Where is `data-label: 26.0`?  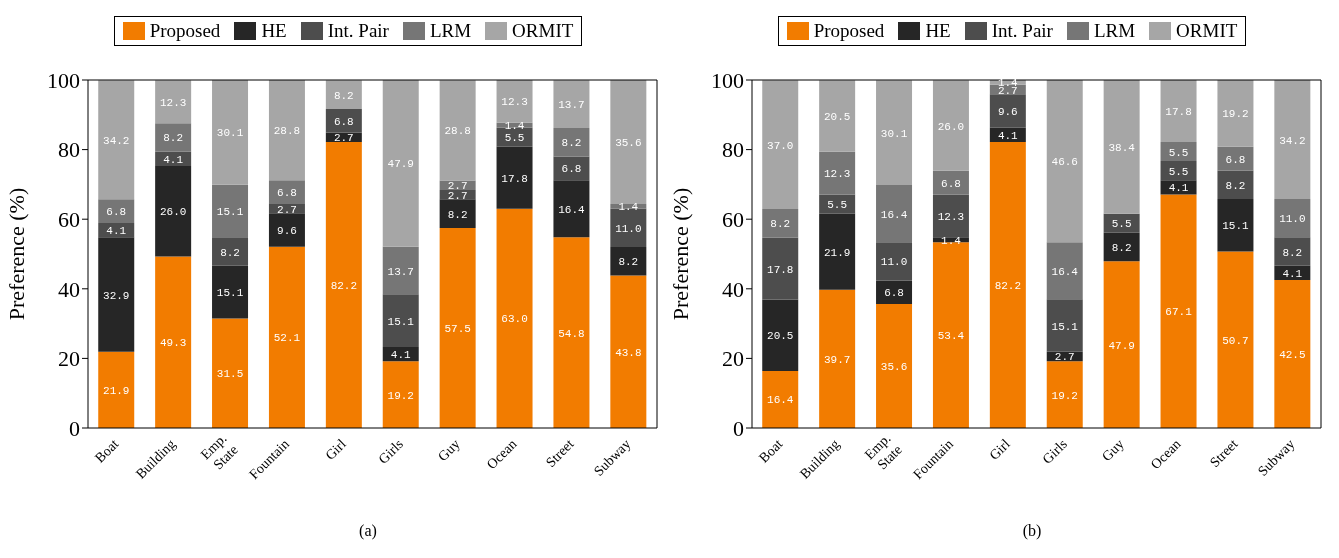 data-label: 26.0 is located at coordinates (173, 212).